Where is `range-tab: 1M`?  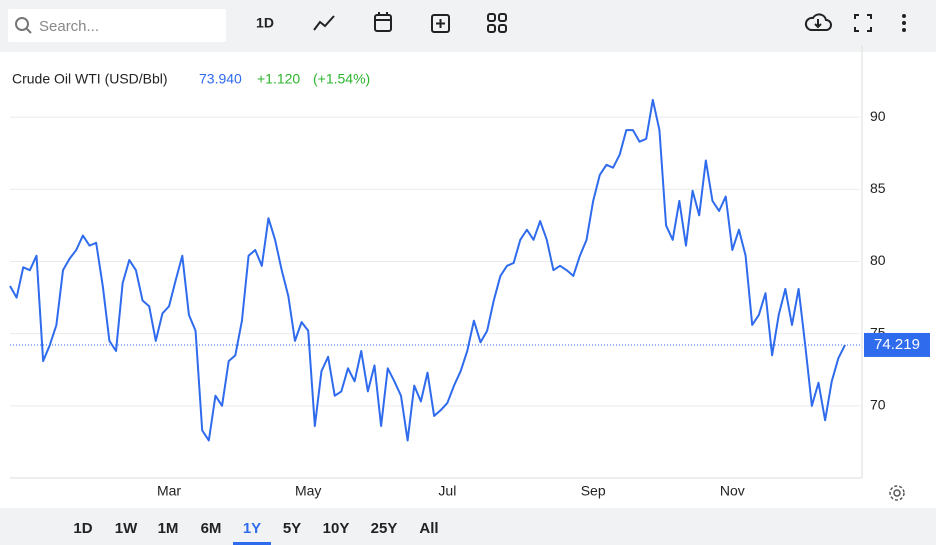
range-tab: 1M is located at coordinates (168, 528).